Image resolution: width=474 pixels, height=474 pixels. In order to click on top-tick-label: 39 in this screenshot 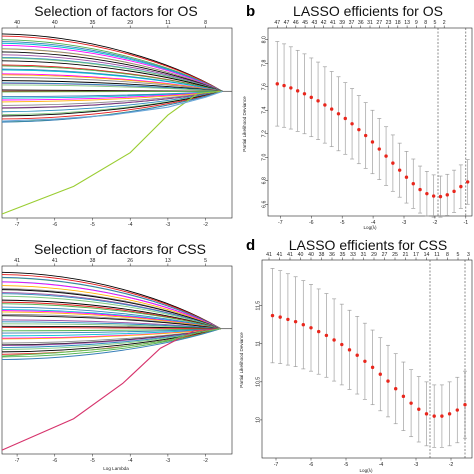, I will do `click(342, 23)`.